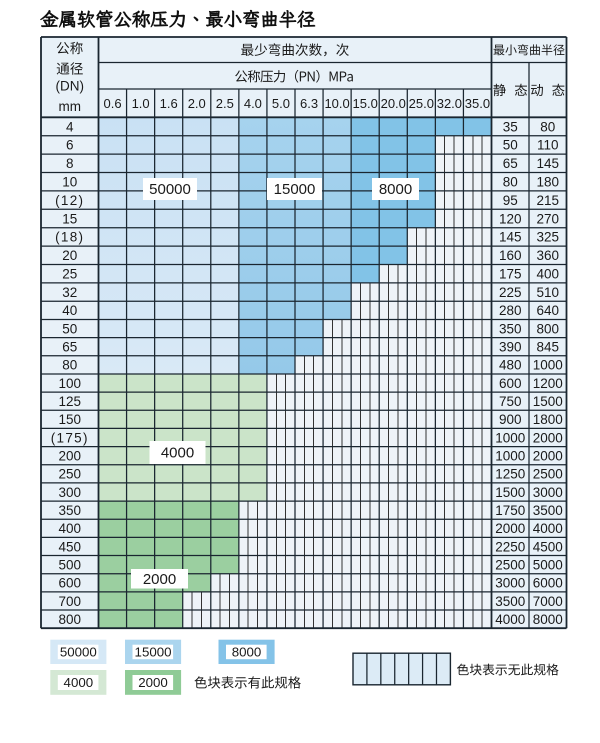 Image resolution: width=600 pixels, height=743 pixels. Describe the element at coordinates (70, 126) in the screenshot. I see `svg-text: 4` at that location.